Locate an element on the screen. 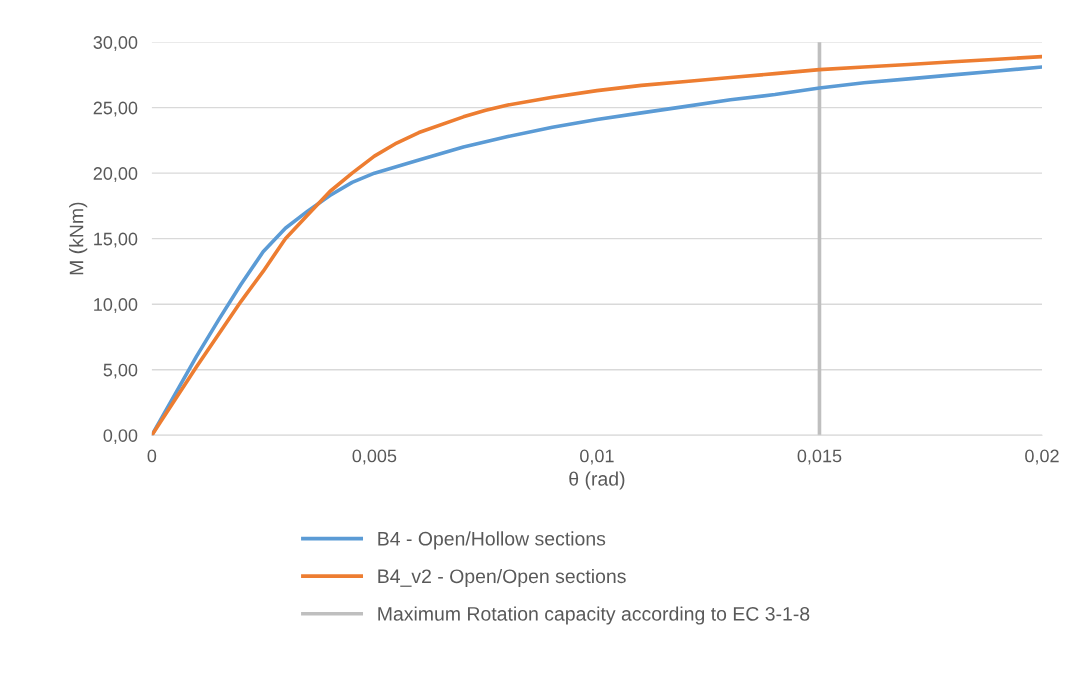 Image resolution: width=1077 pixels, height=680 pixels. y-tick-label: 20,00 is located at coordinates (115, 175).